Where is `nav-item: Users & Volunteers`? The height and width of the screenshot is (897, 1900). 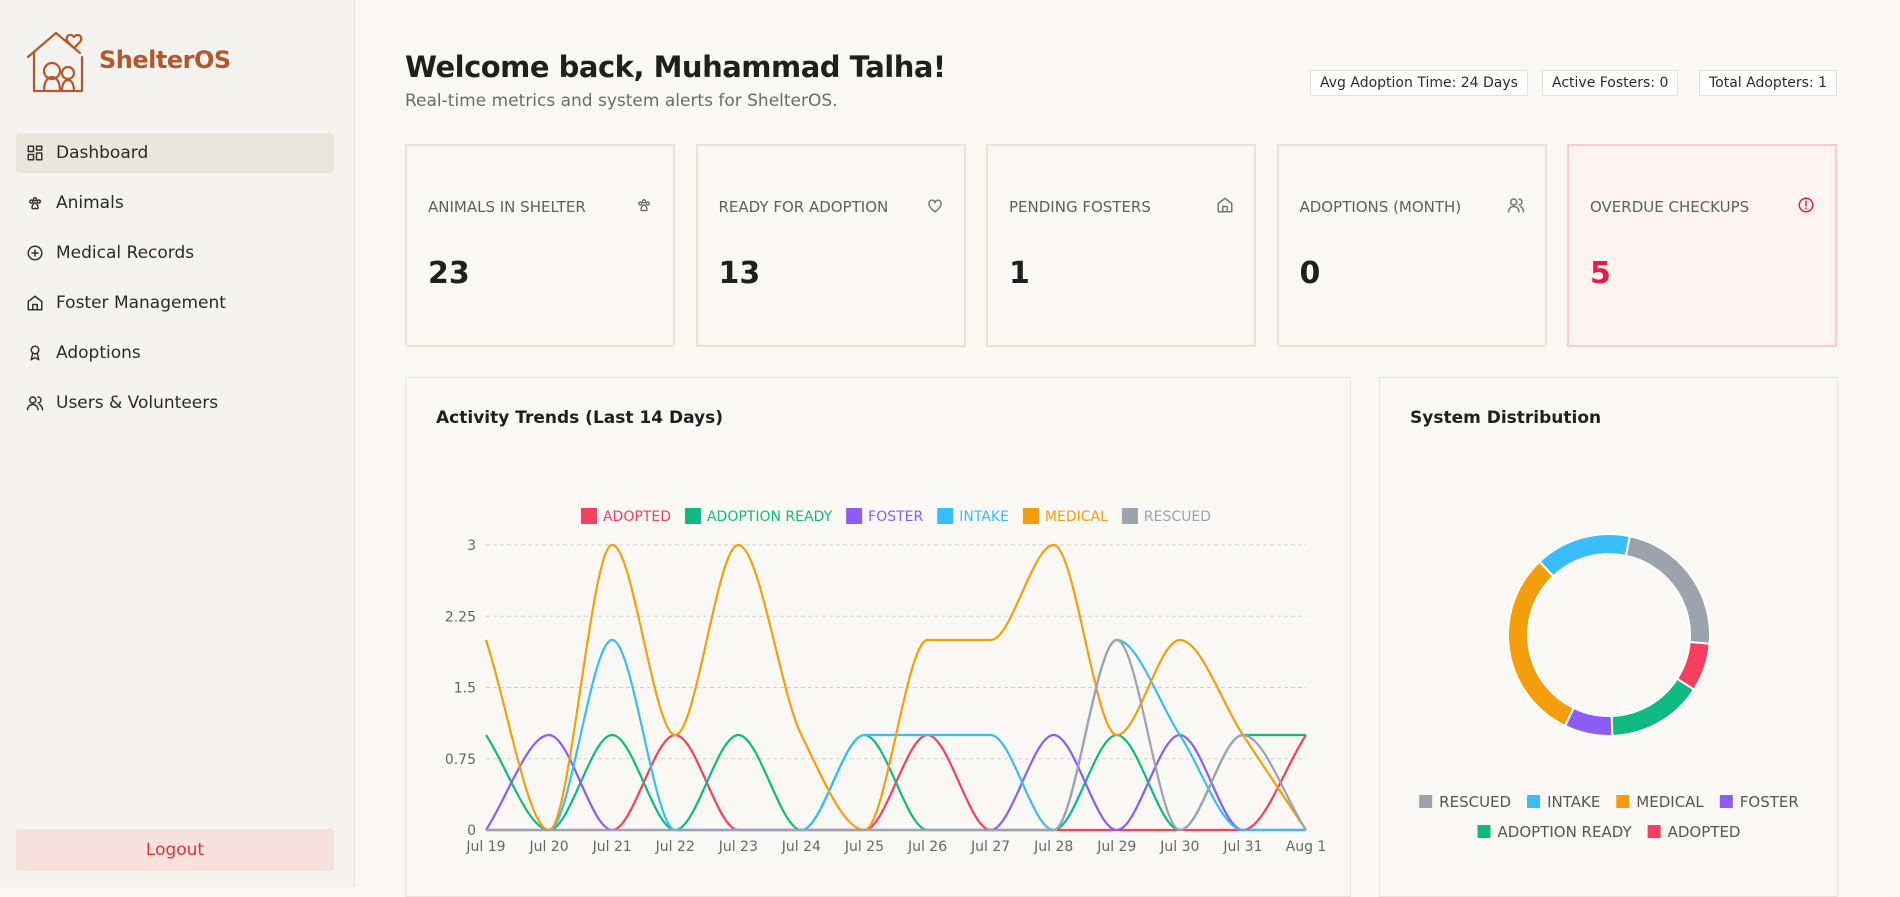 nav-item: Users & Volunteers is located at coordinates (175, 403).